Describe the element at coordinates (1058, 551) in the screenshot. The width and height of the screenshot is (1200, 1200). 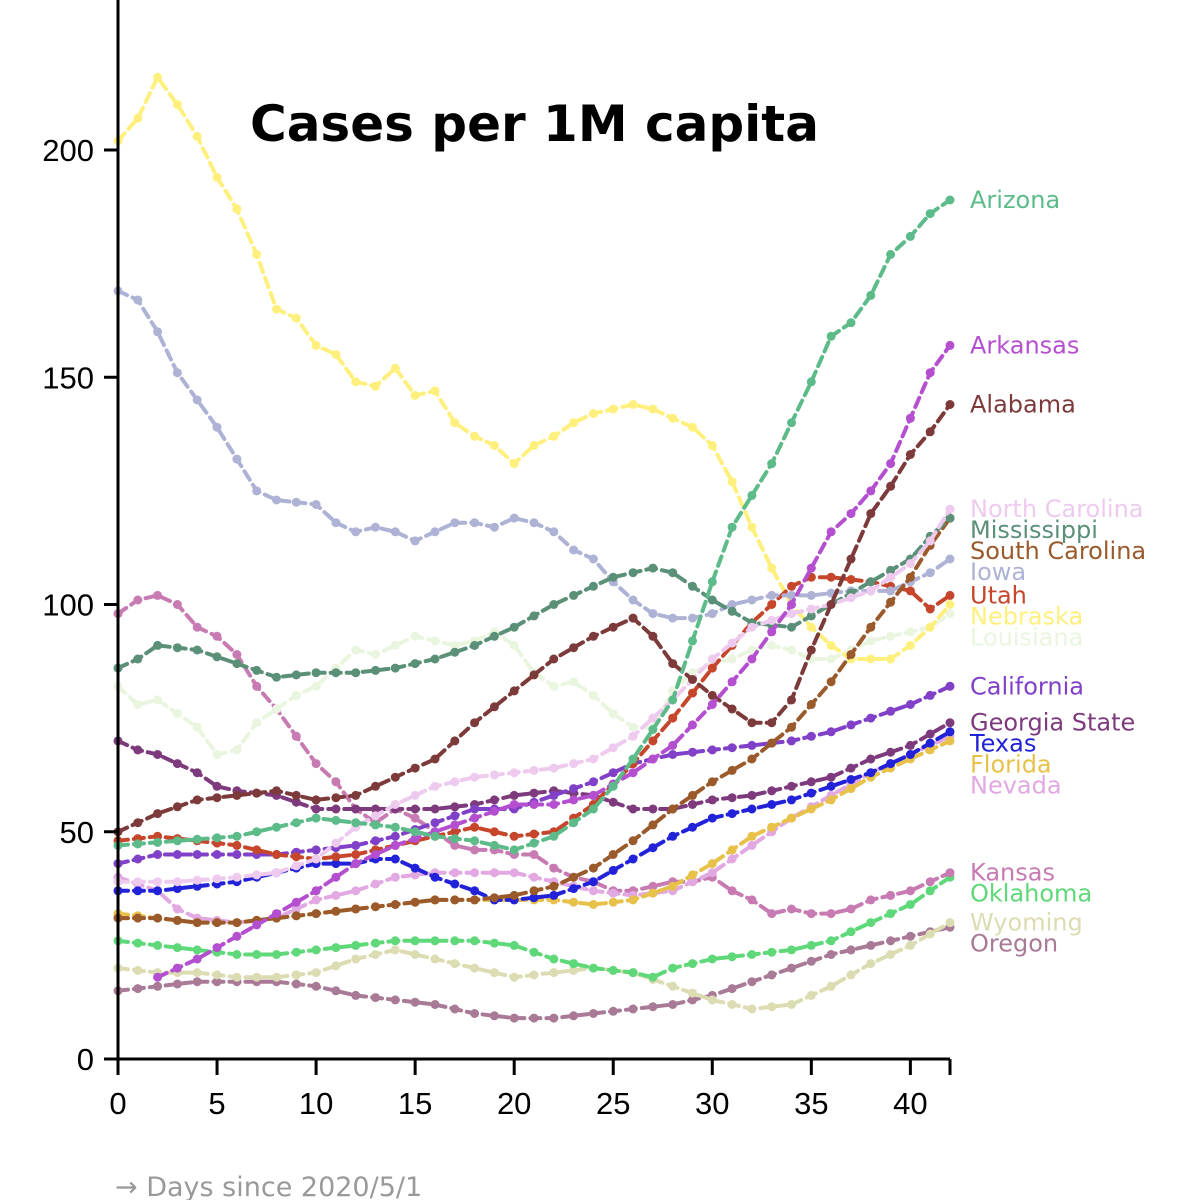
I see `legend-label-south-carolina: South Carolina` at that location.